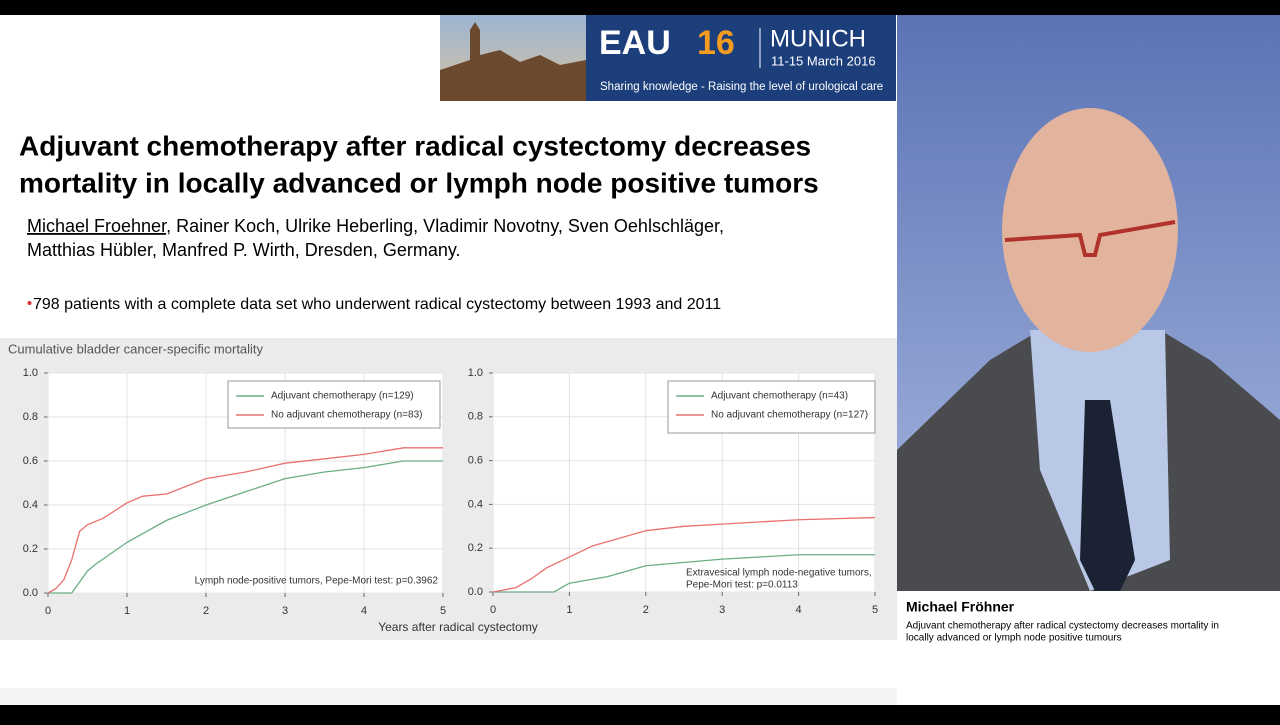 This screenshot has height=725, width=1280. Describe the element at coordinates (342, 396) in the screenshot. I see `legend-label: Adjuvant chemotherapy (n=129)` at that location.